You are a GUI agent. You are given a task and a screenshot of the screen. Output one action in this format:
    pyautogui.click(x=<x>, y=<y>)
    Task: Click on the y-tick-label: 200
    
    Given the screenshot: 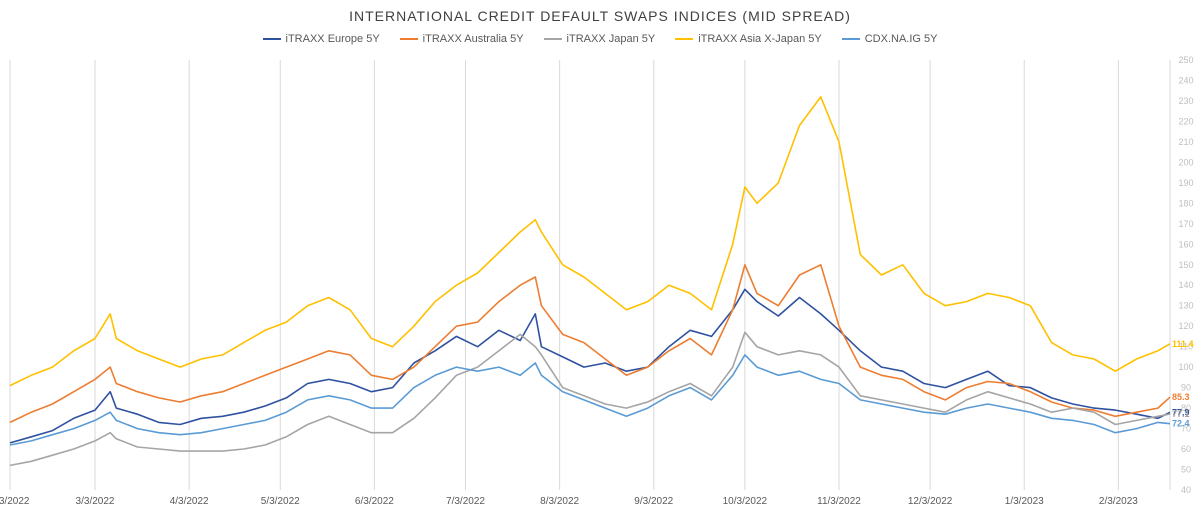 What is the action you would take?
    pyautogui.click(x=1185, y=162)
    